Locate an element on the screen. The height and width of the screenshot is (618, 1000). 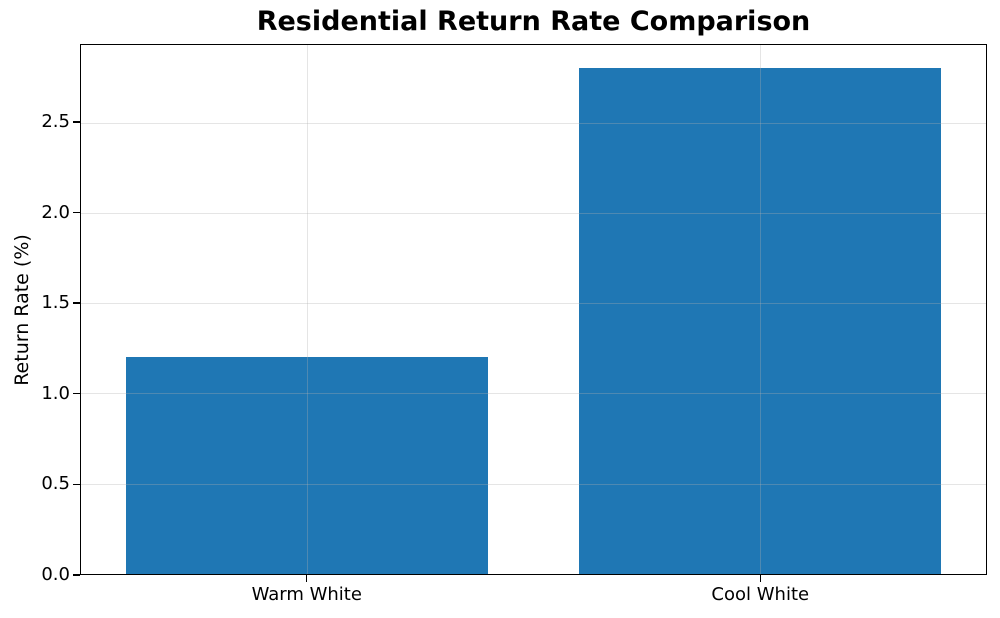
y-tick-label-2.0: 2.0 is located at coordinates (55, 212).